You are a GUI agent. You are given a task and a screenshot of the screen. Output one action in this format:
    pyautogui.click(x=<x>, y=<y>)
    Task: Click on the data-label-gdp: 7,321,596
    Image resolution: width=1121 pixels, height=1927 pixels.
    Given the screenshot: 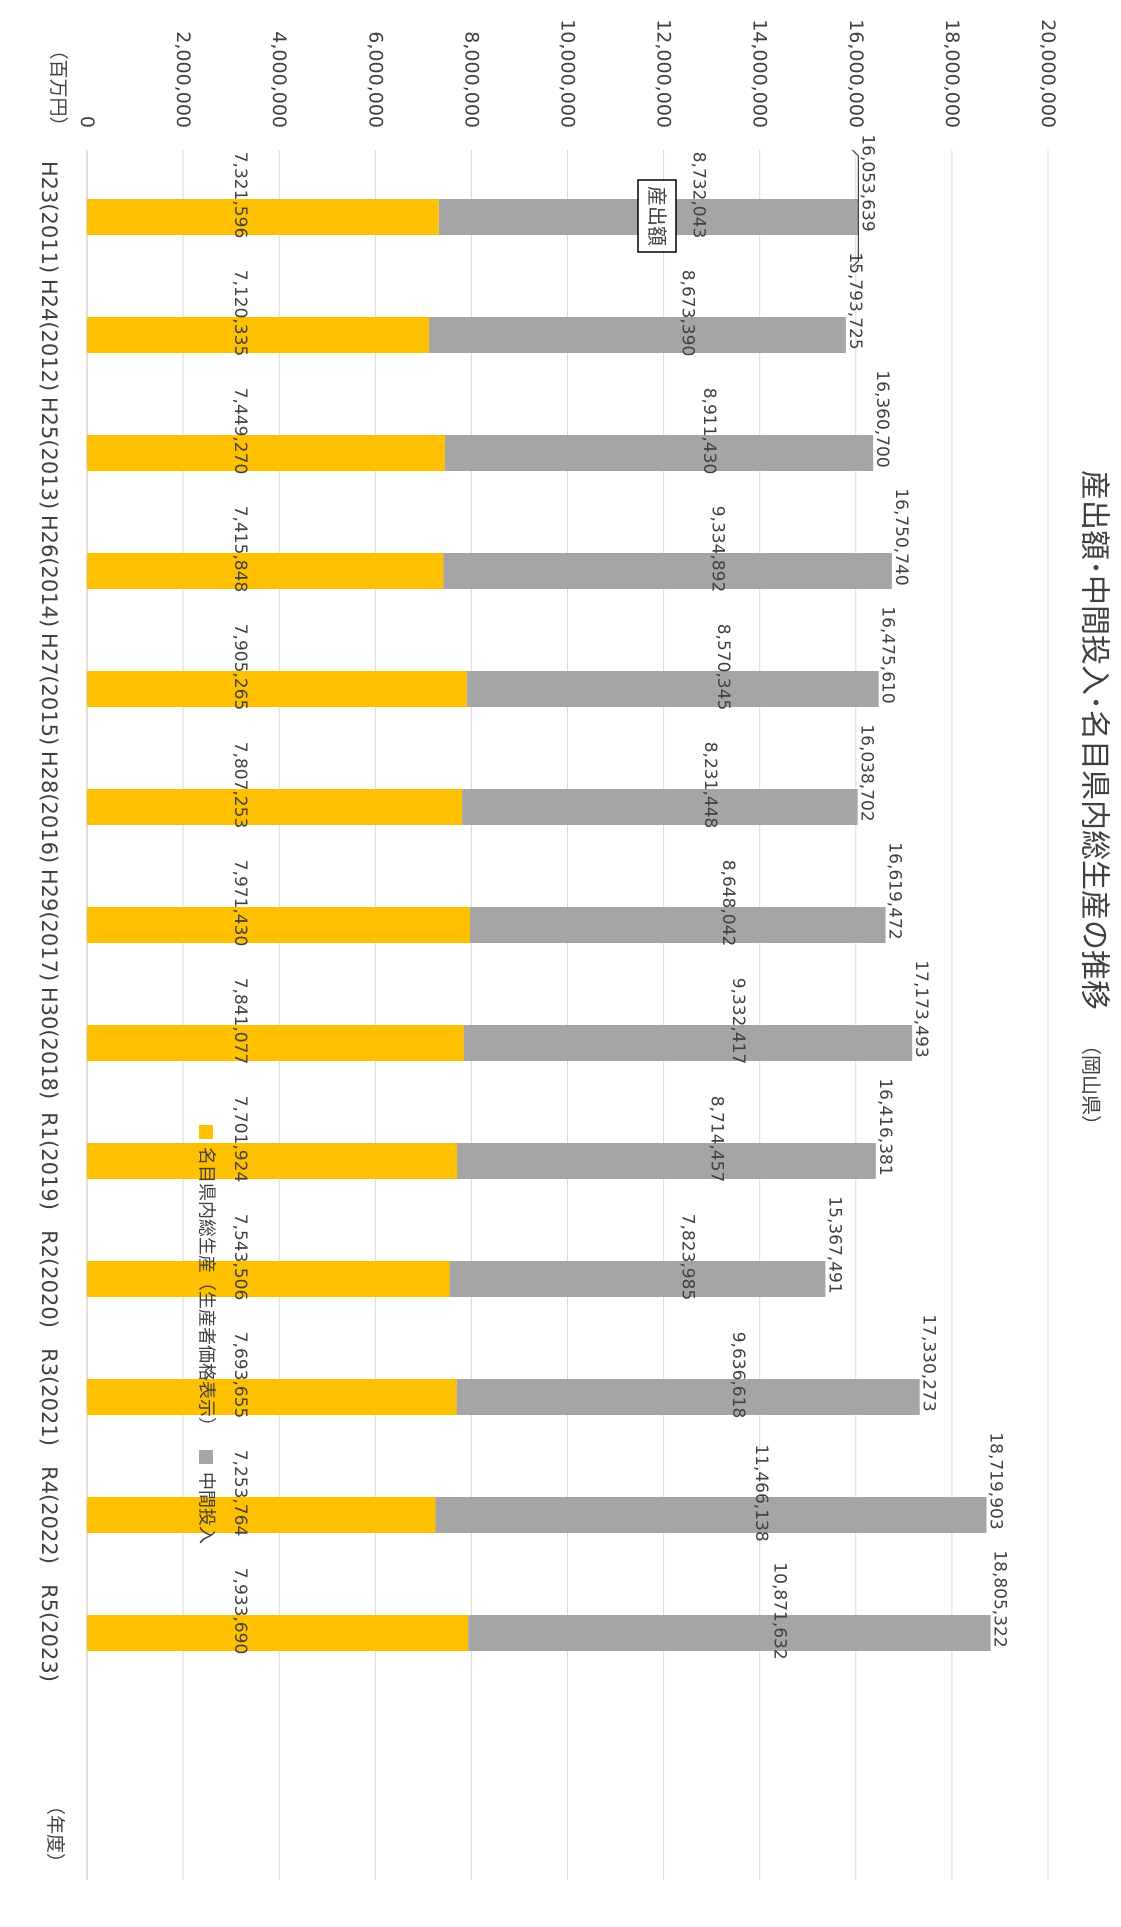 What is the action you would take?
    pyautogui.click(x=240, y=195)
    